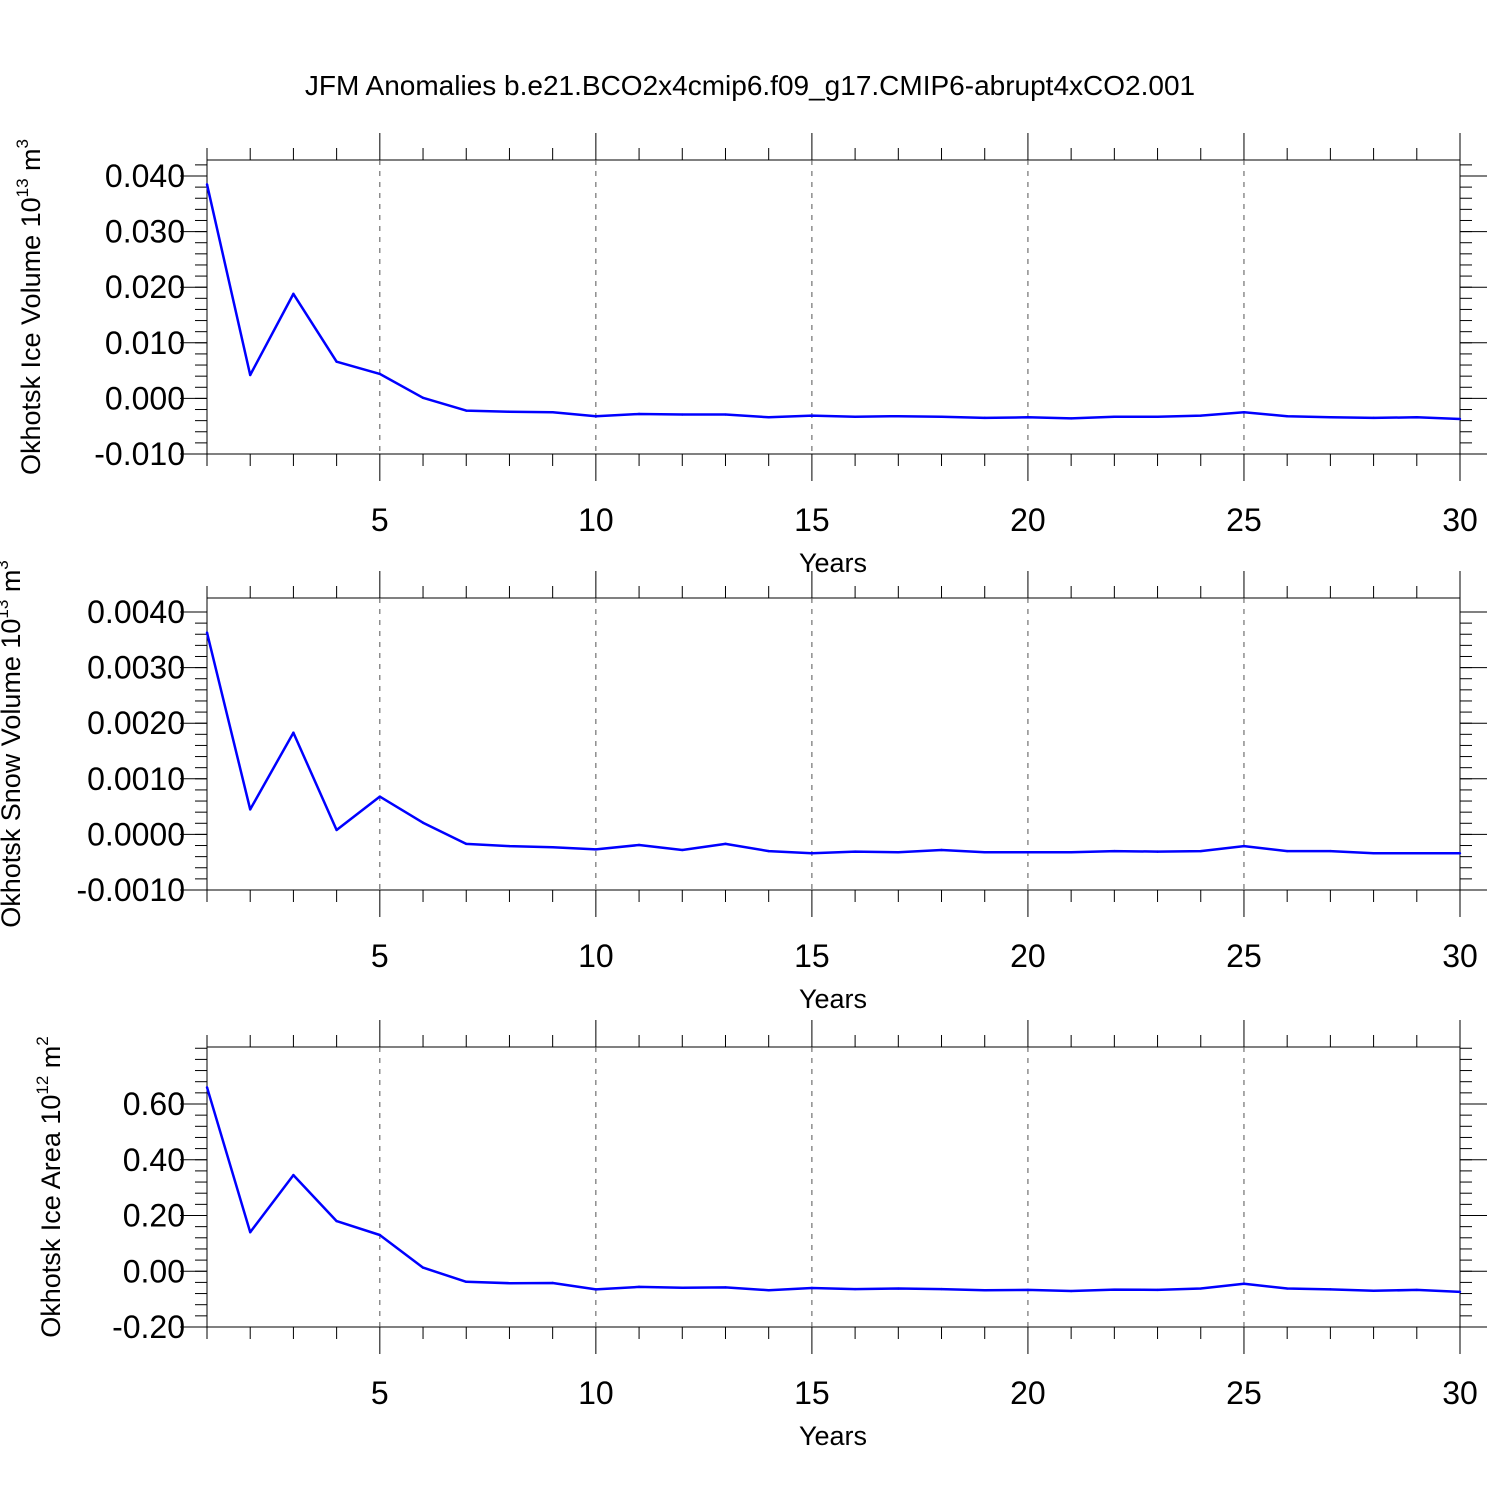  I want to click on y-tick-label: 0.000, so click(145, 398).